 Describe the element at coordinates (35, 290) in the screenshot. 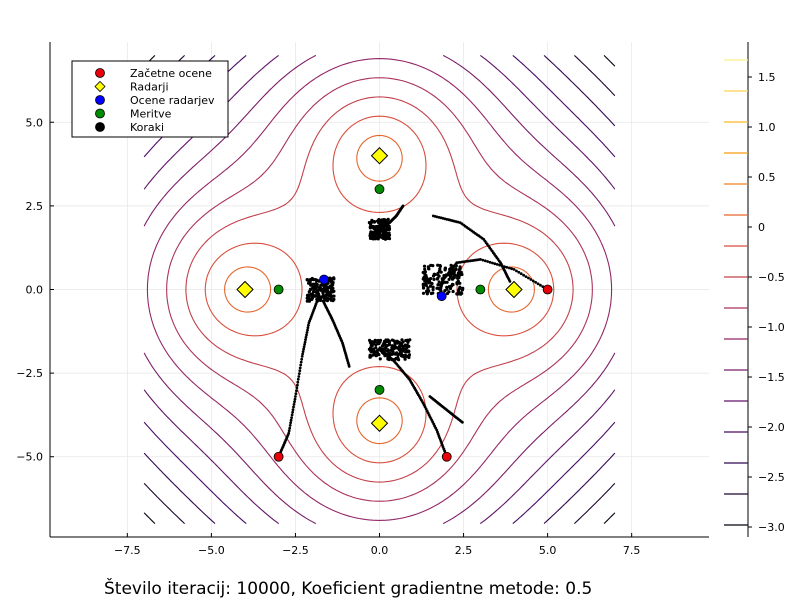

I see `y-ticks: −5.0 −2.5 0.0 2.5 5.0` at that location.